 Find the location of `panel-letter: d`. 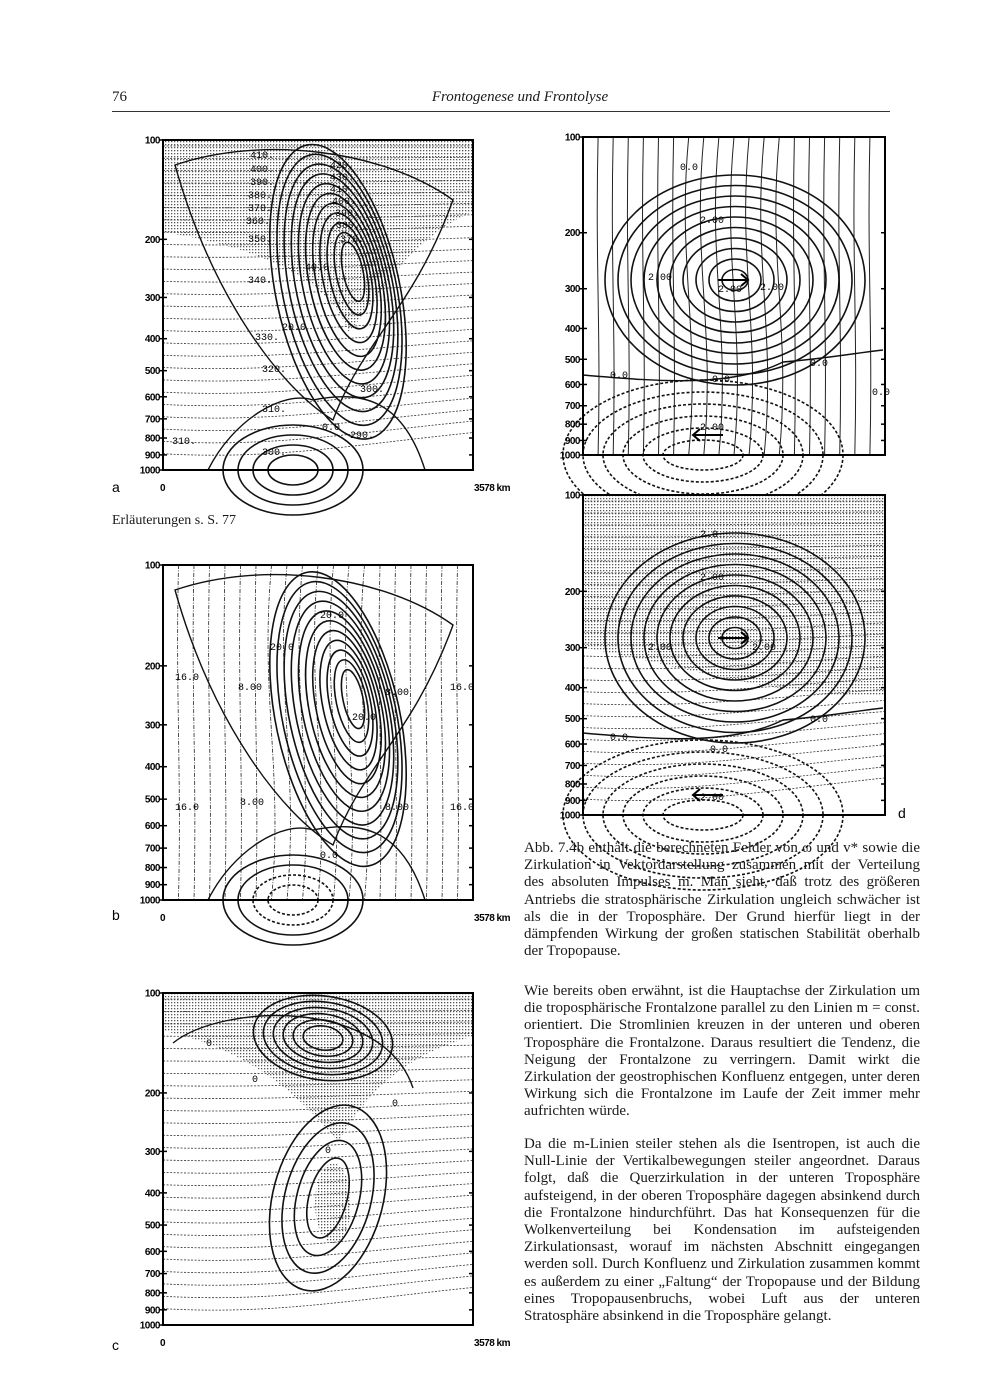

panel-letter: d is located at coordinates (902, 813).